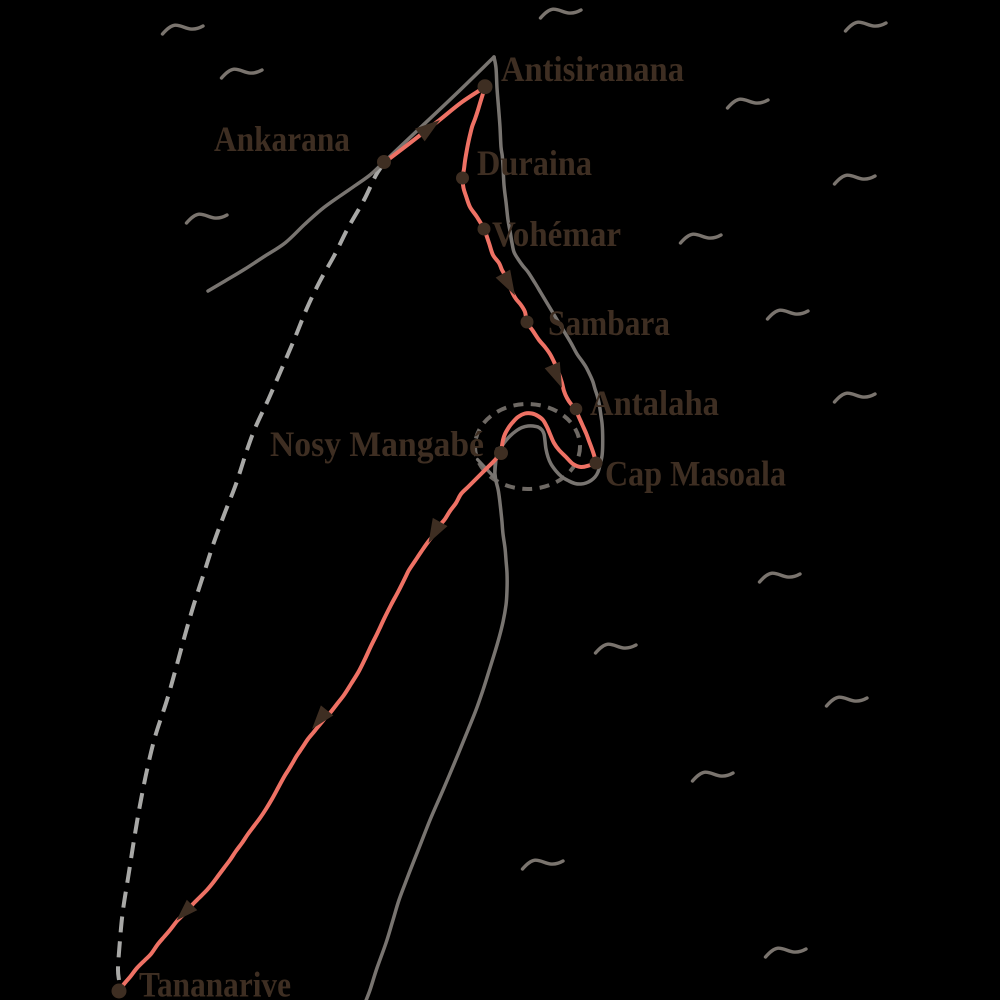 Image resolution: width=1000 pixels, height=1000 pixels. What do you see at coordinates (377, 444) in the screenshot?
I see `svg-text: Nosy Mangabé` at bounding box center [377, 444].